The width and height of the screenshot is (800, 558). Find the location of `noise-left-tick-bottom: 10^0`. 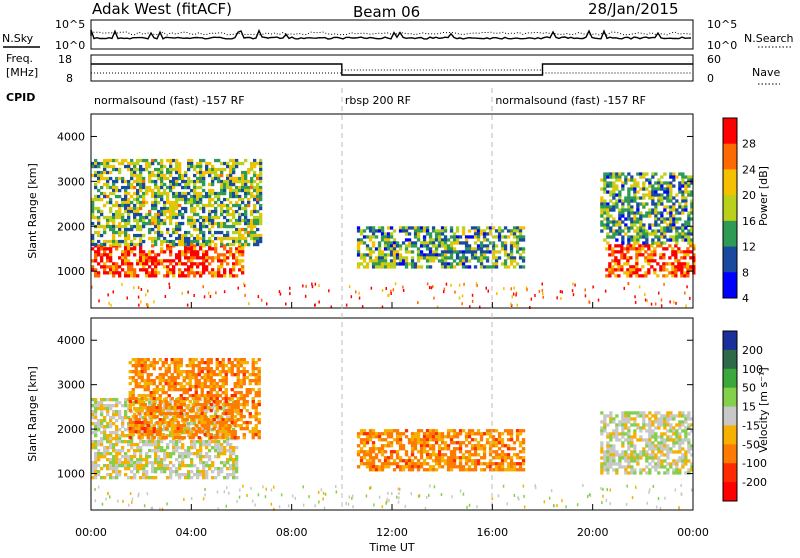

noise-left-tick-bottom: 10^0 is located at coordinates (70, 45).